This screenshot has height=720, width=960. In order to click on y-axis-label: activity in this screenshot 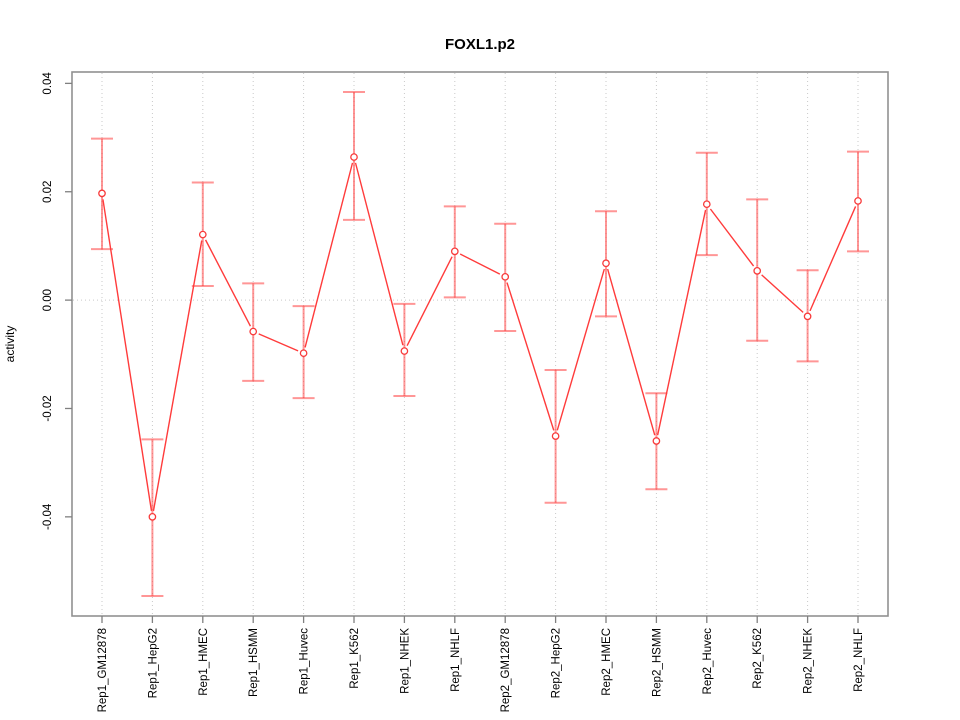, I will do `click(10, 344)`.